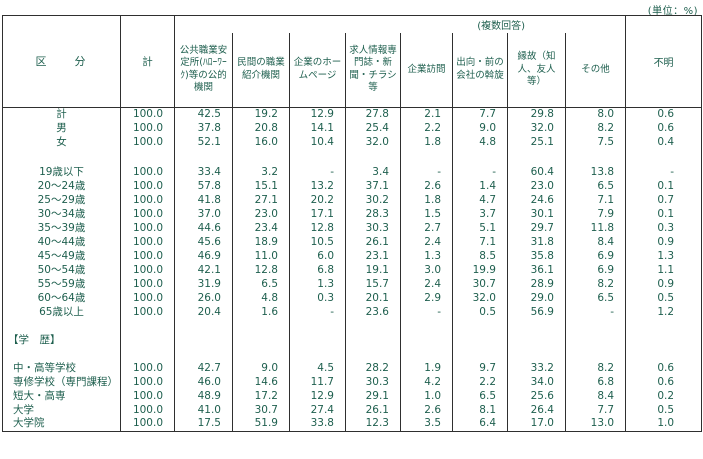 This screenshot has width=703, height=459. What do you see at coordinates (61, 396) in the screenshot?
I see `row-label: 短大・高専` at bounding box center [61, 396].